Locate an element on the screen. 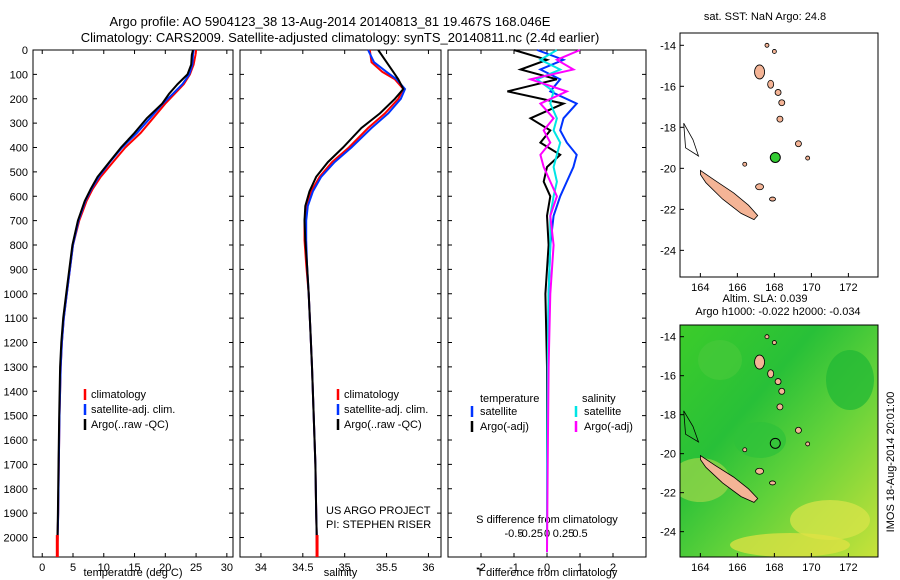 This screenshot has width=900, height=580. x-tick-label: -2 is located at coordinates (481, 568).